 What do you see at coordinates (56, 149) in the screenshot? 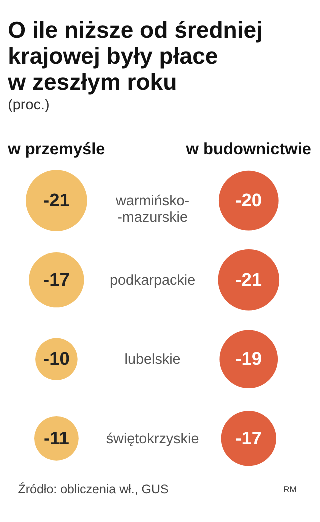
I see `series-label: w przemyśle` at bounding box center [56, 149].